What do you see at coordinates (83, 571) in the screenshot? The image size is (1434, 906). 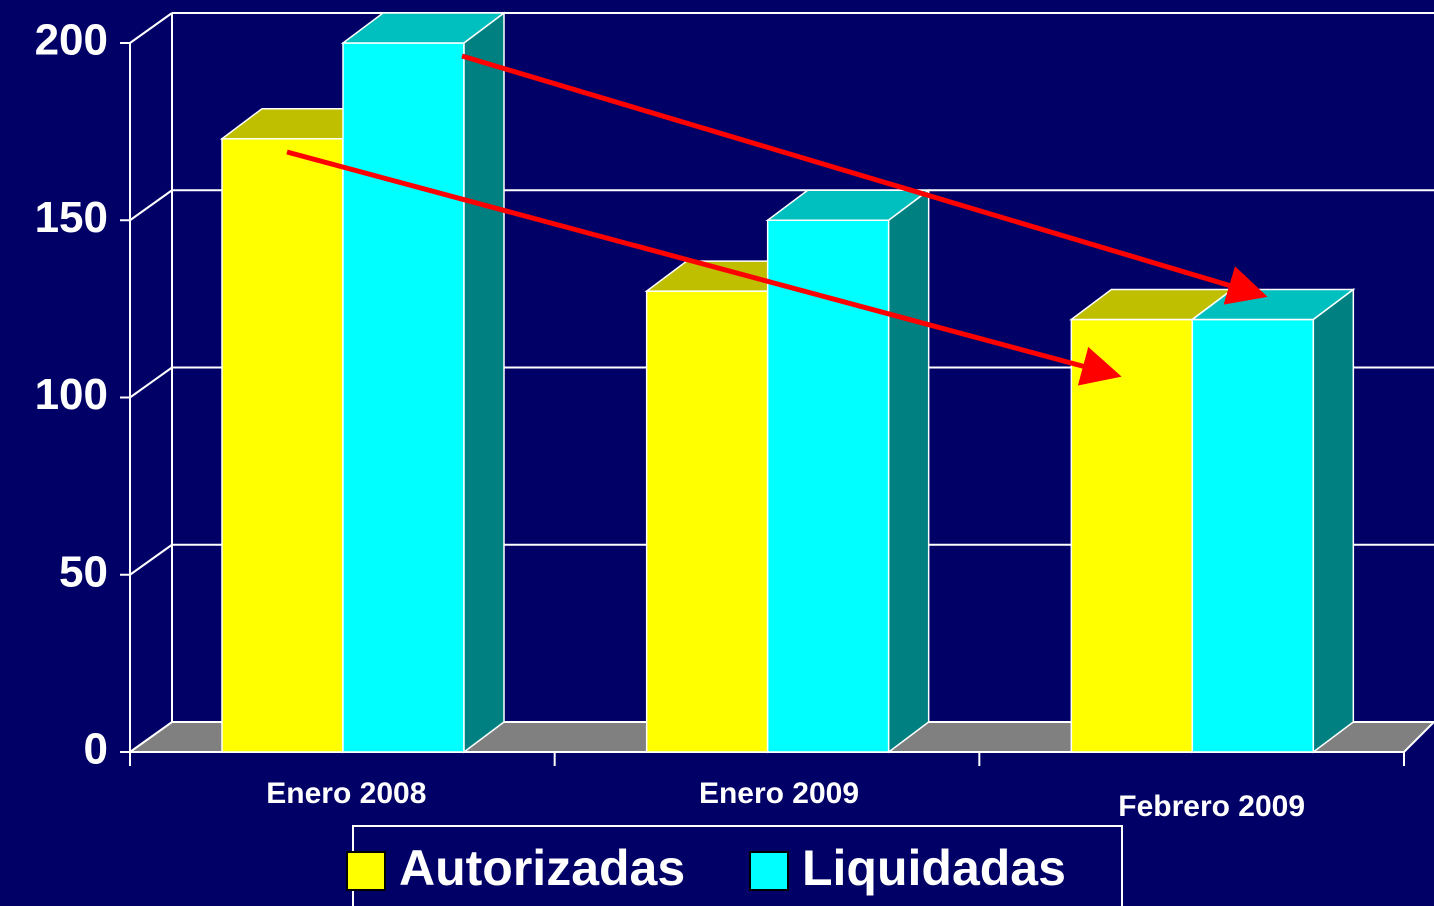 I see `y-tick-label: 50` at bounding box center [83, 571].